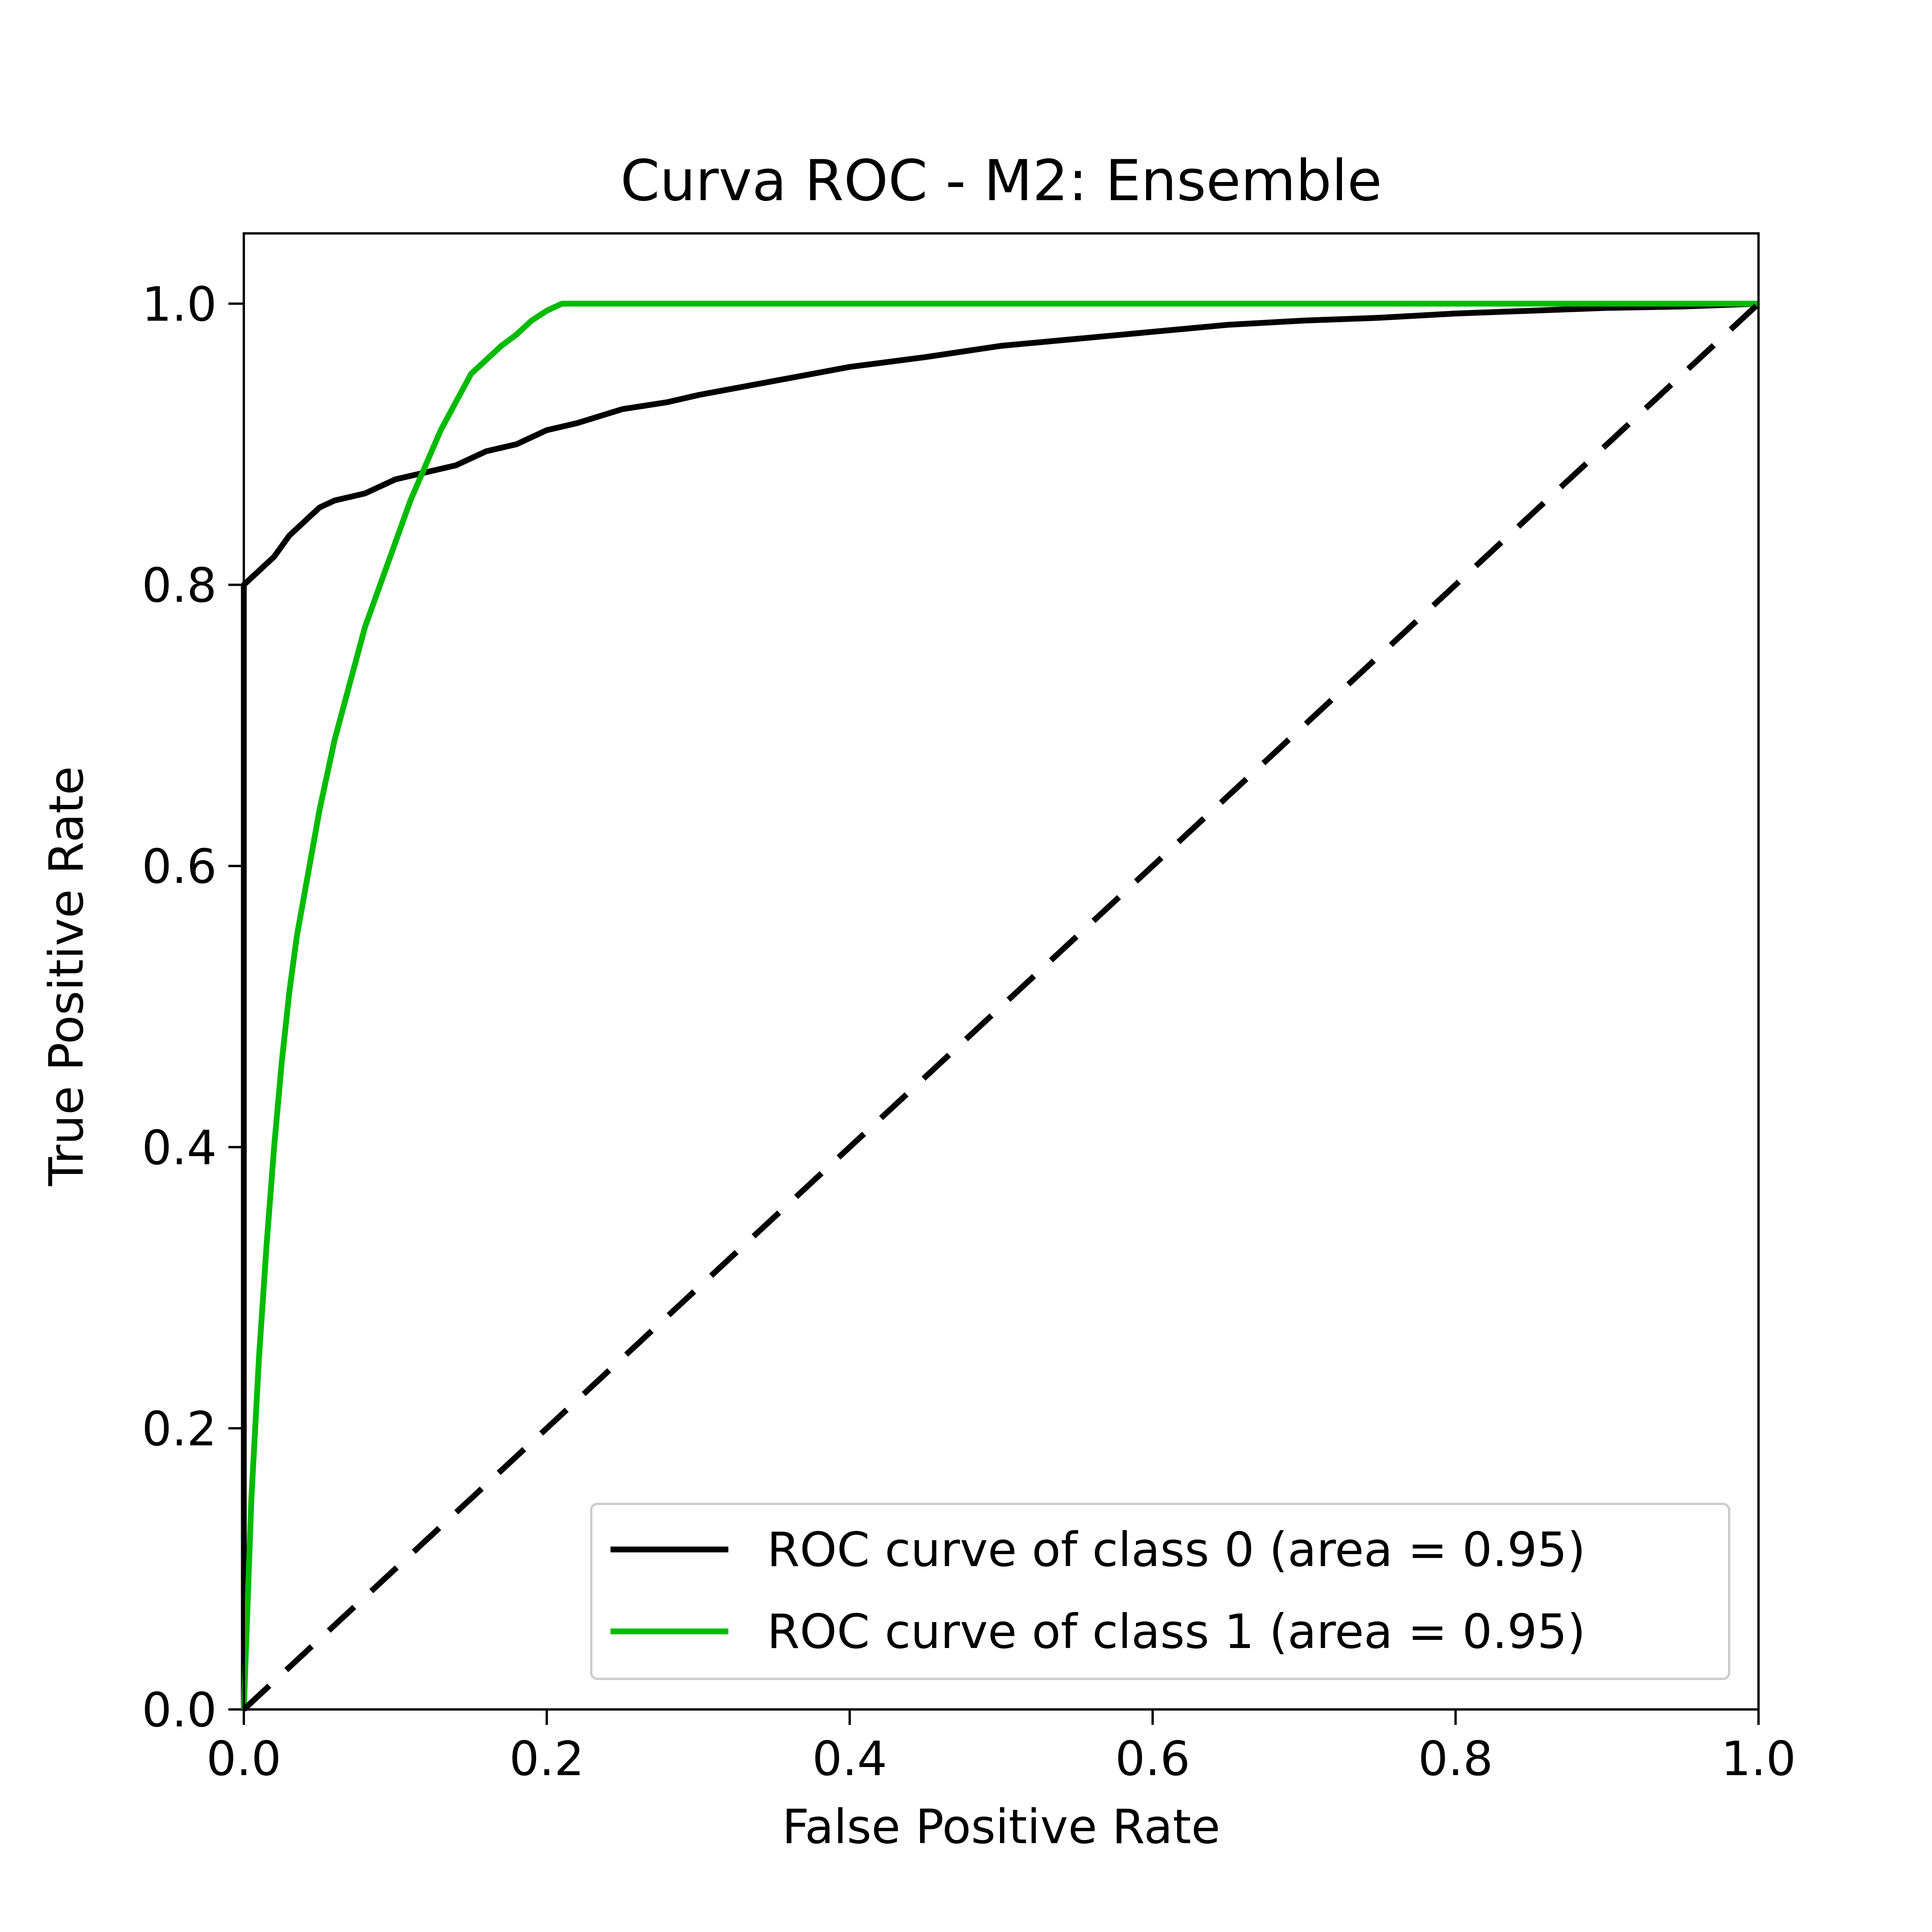 Image resolution: width=1932 pixels, height=1932 pixels. I want to click on y-tick-label: 0.0, so click(179, 1711).